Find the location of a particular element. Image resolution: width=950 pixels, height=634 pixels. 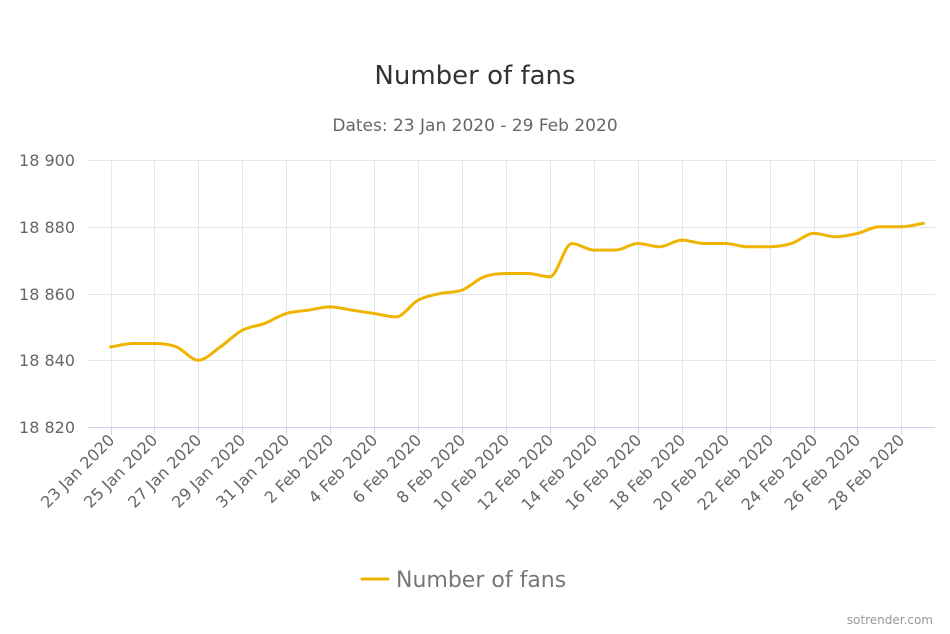

legend: Number of fans is located at coordinates (463, 580).